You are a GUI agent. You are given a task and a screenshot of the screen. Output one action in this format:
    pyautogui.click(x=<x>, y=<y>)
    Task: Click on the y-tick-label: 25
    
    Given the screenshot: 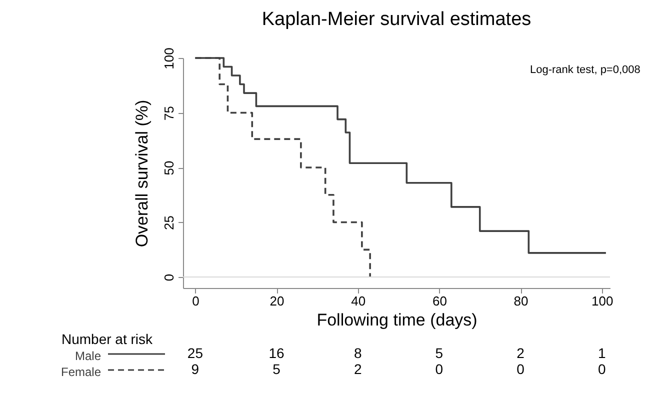 What is the action you would take?
    pyautogui.click(x=169, y=223)
    